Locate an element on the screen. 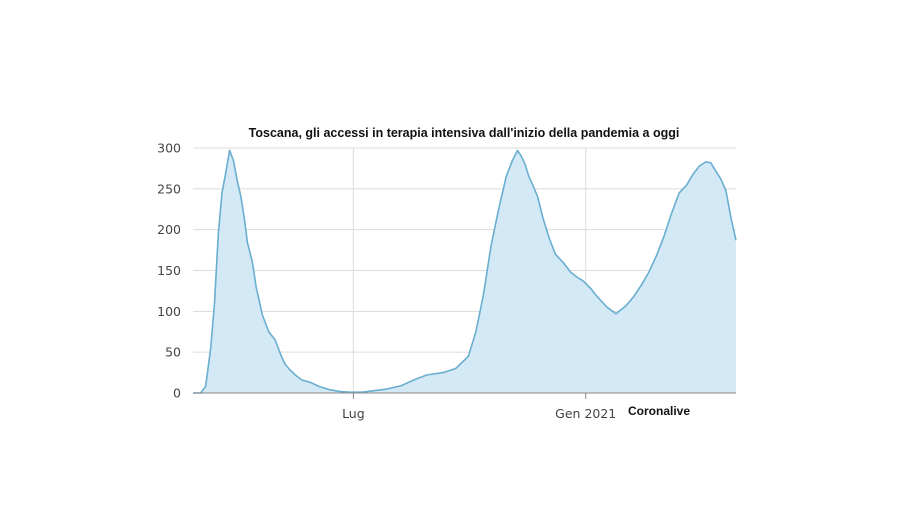 This screenshot has height=506, width=900. y-tick-label: 0 is located at coordinates (177, 393).